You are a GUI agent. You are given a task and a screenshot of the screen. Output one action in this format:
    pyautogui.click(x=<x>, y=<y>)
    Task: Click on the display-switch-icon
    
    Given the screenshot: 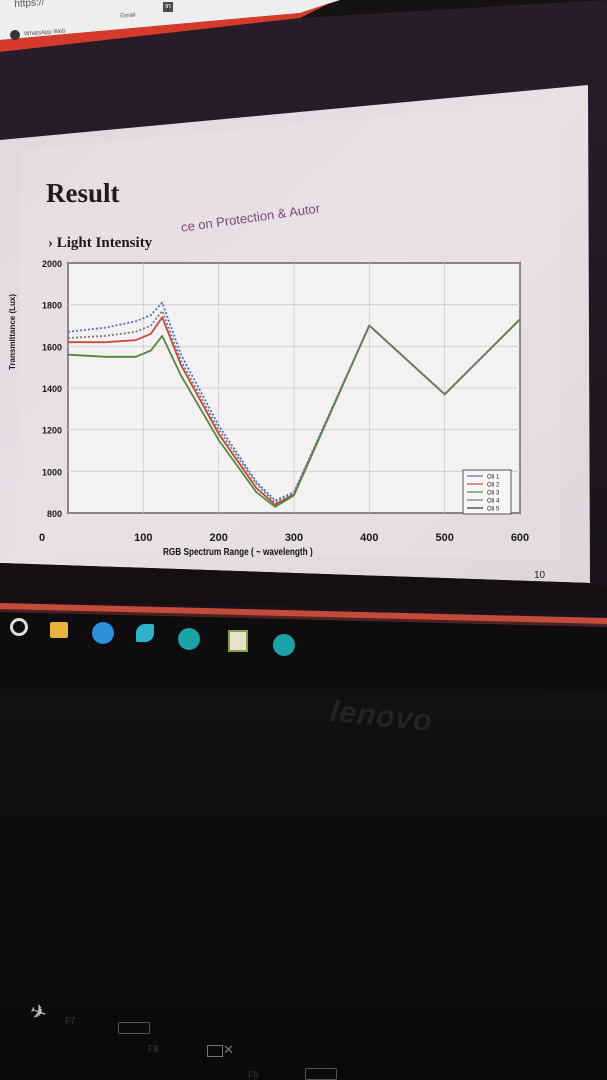 What is the action you would take?
    pyautogui.click(x=134, y=1028)
    